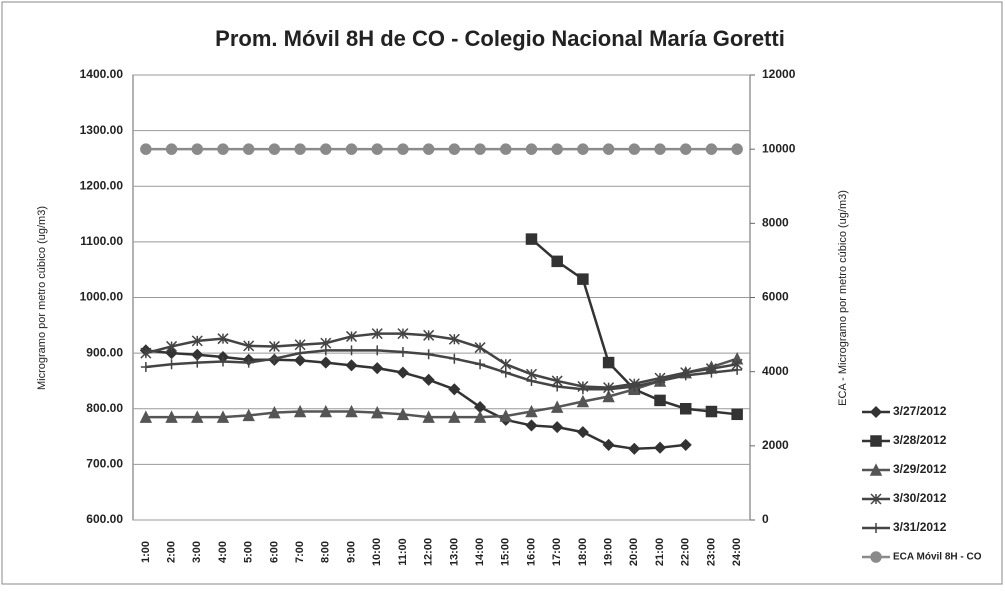 The image size is (1005, 592). I want to click on x-tick-label: 22:00, so click(686, 552).